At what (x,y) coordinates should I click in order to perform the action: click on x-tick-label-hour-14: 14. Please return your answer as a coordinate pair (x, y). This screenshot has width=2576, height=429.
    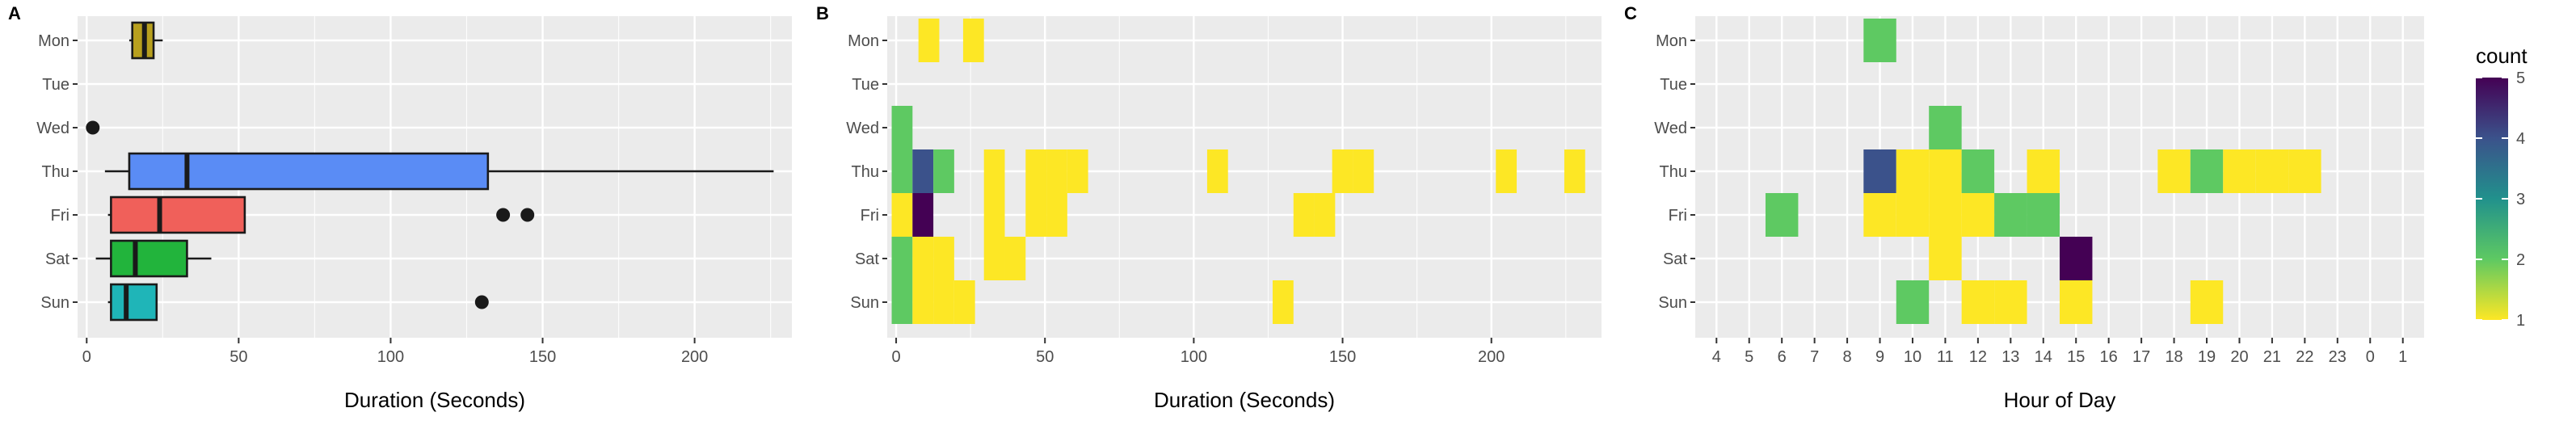
    Looking at the image, I should click on (2043, 357).